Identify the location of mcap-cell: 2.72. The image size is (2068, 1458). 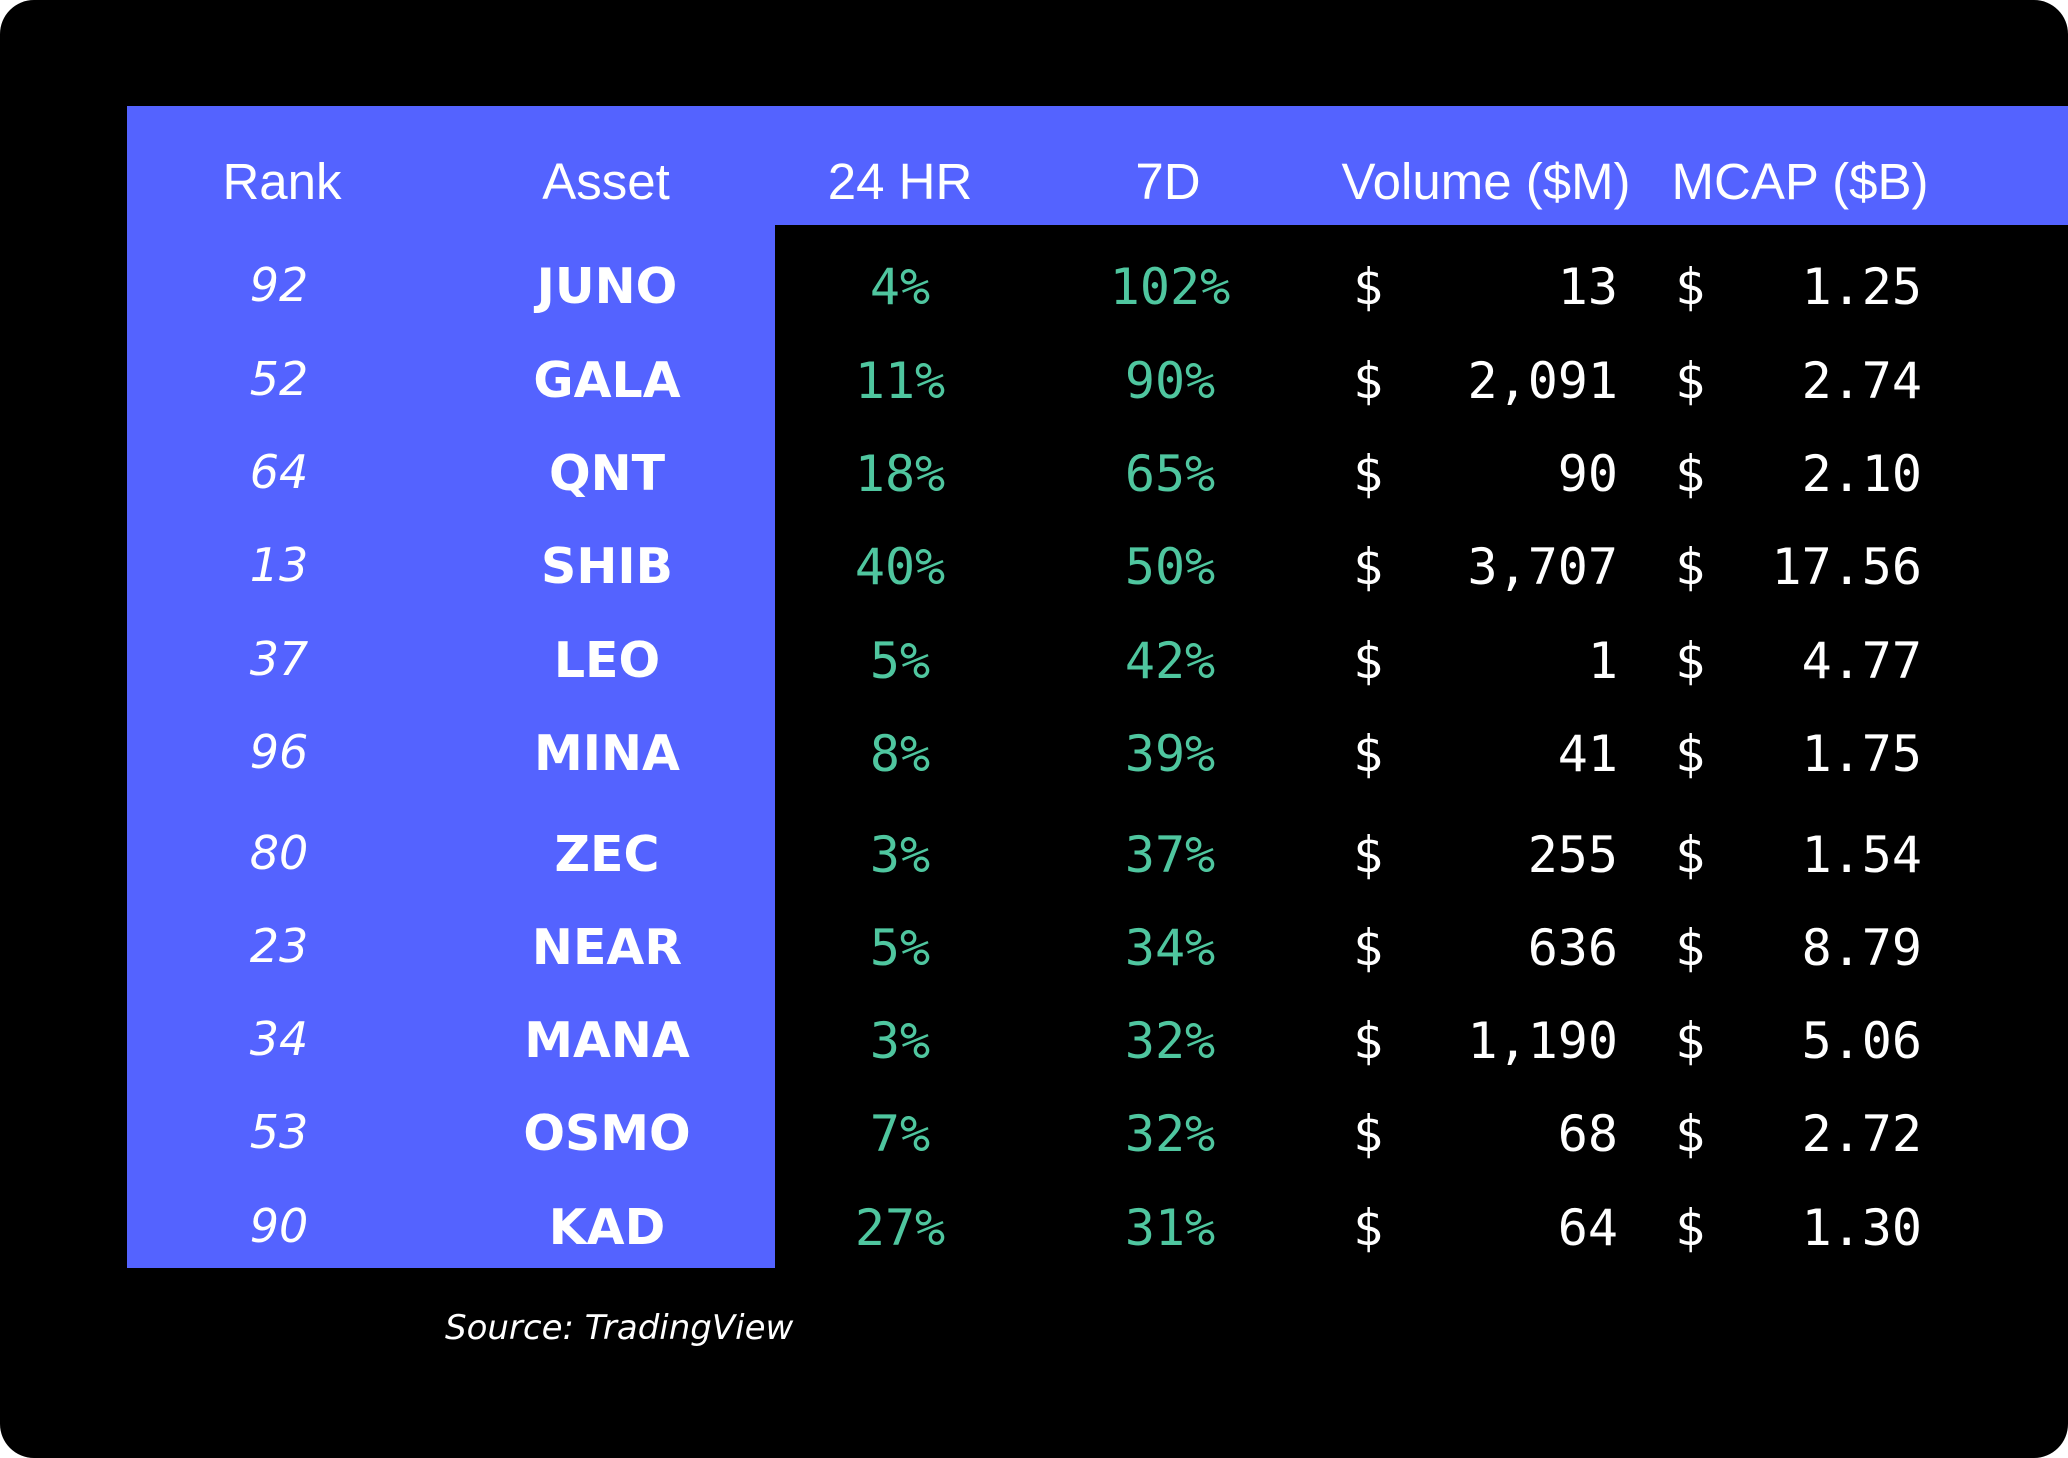
(1861, 1134).